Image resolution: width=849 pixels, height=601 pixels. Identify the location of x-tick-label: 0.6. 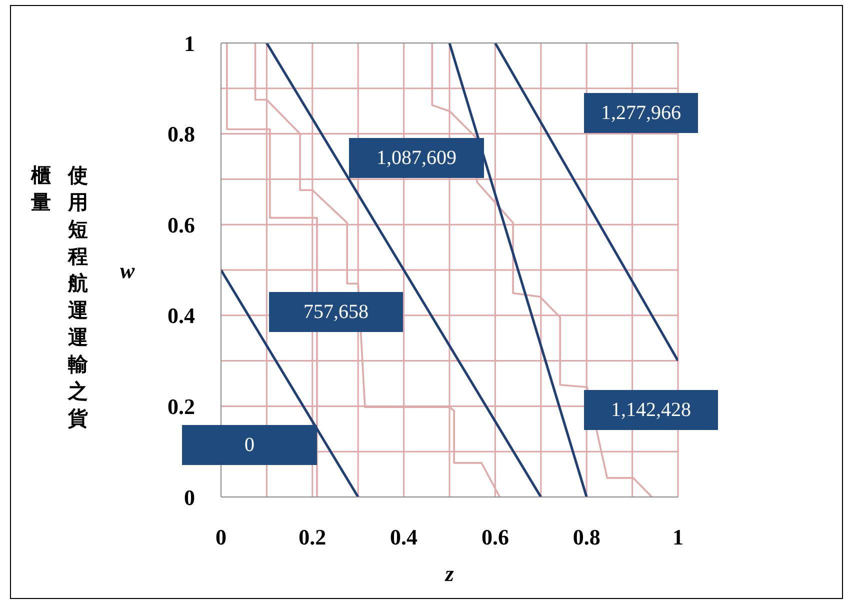
(495, 537).